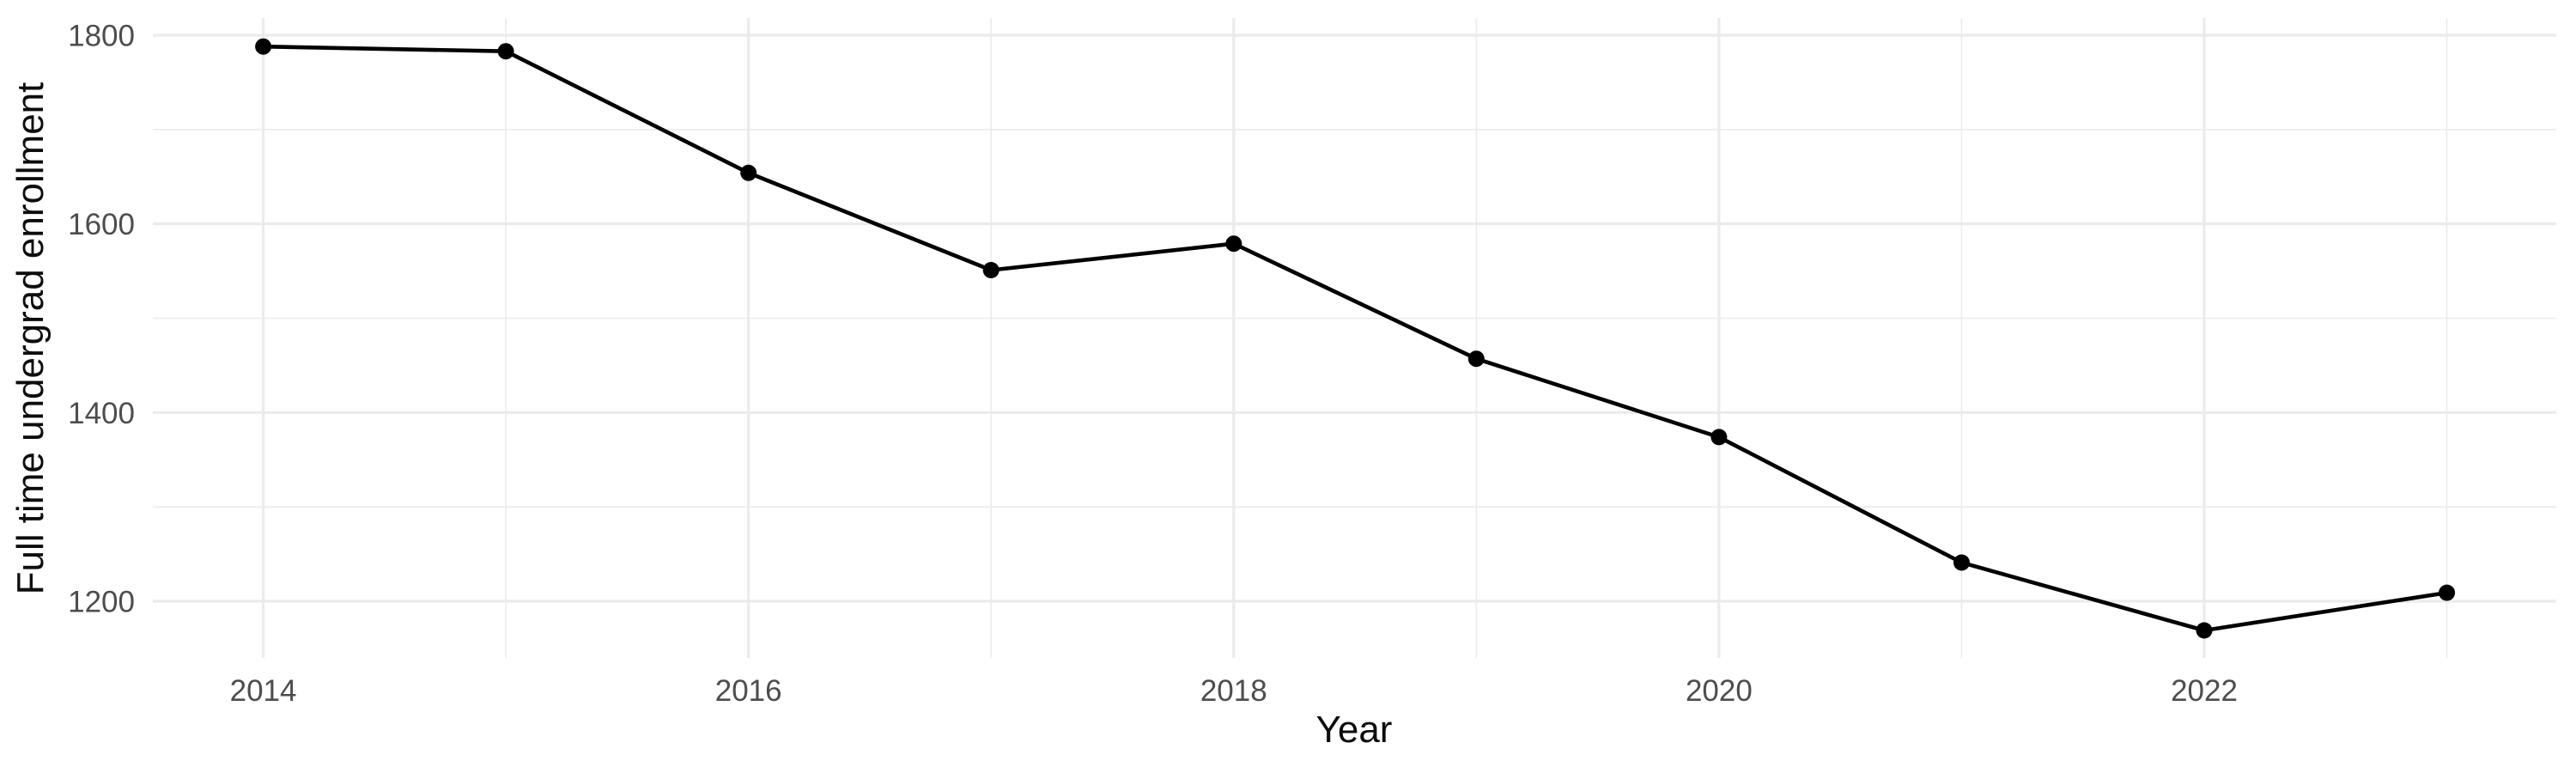  I want to click on x-axis-tick-labels: 2014 2016 2018 2020 2022, so click(1234, 691).